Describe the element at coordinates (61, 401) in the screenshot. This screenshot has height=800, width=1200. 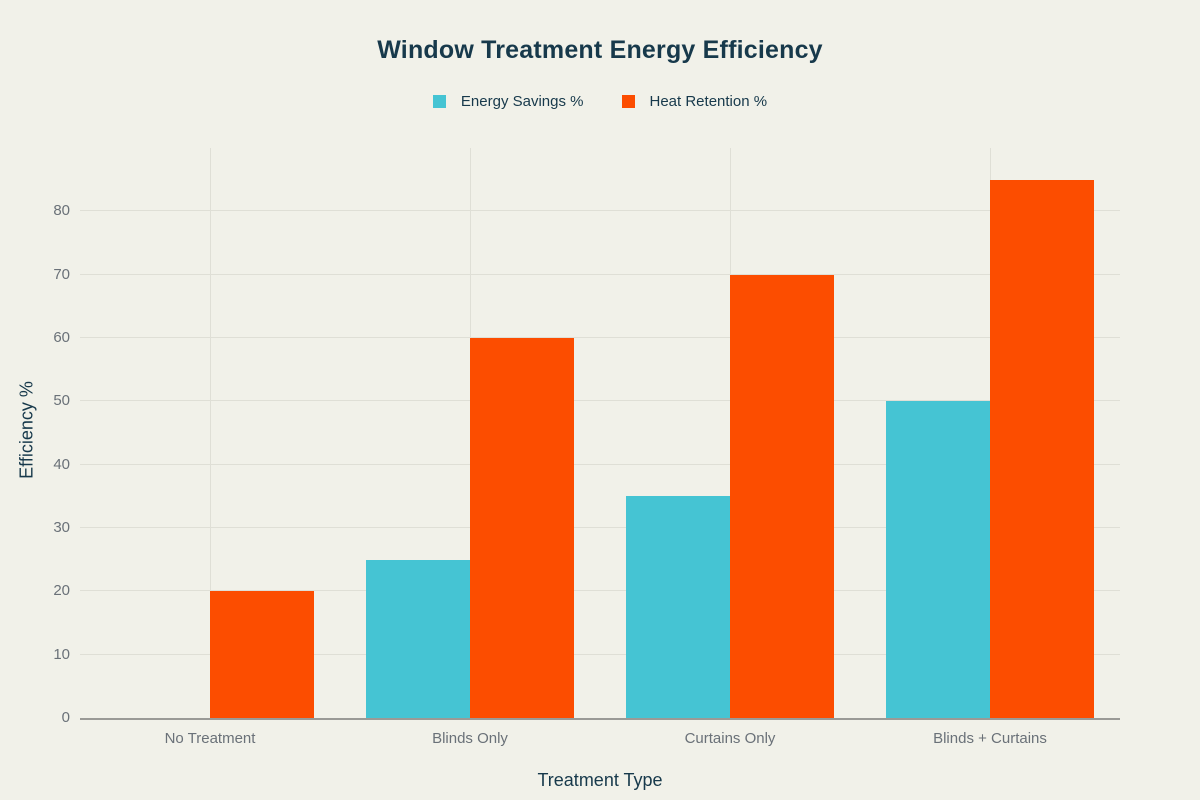
I see `y-tick-label: 50` at that location.